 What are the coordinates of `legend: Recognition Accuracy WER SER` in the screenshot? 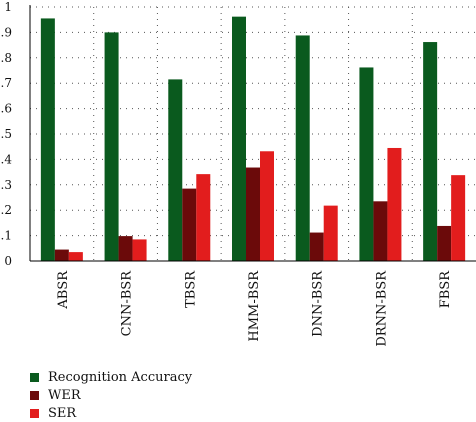 It's located at (111, 395).